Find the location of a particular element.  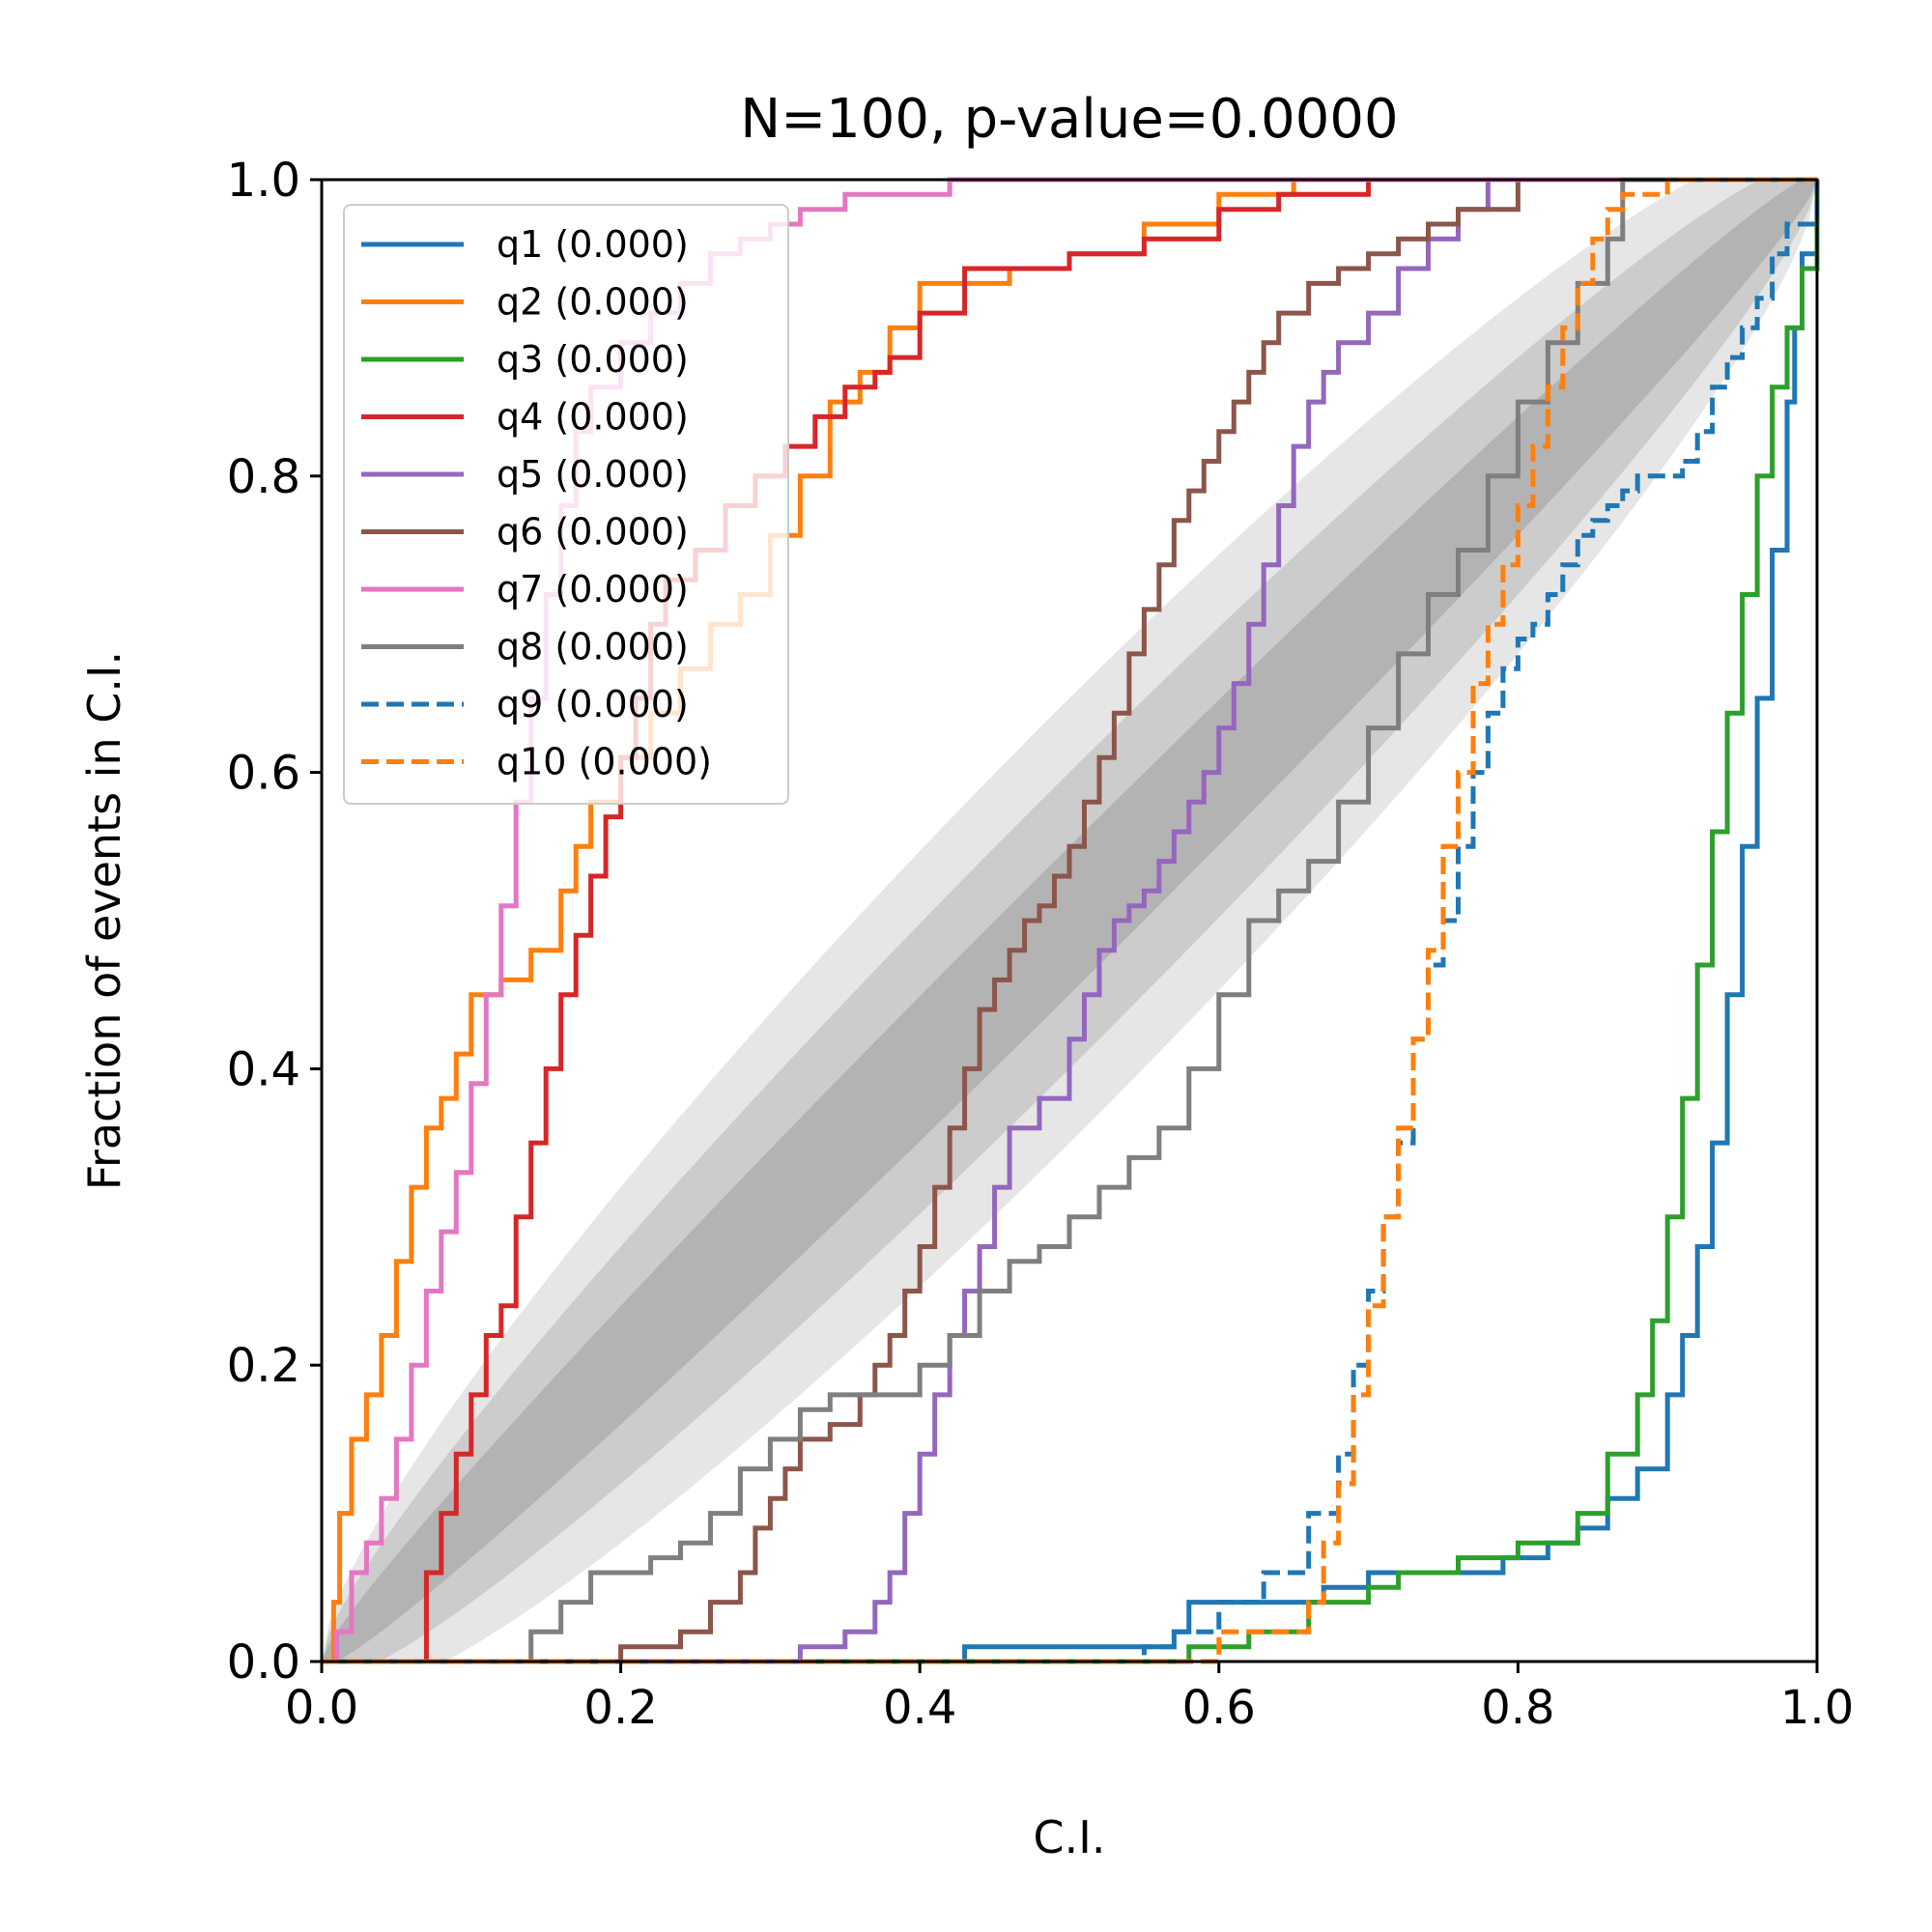

y-tick-label: 1.0 is located at coordinates (263, 181).